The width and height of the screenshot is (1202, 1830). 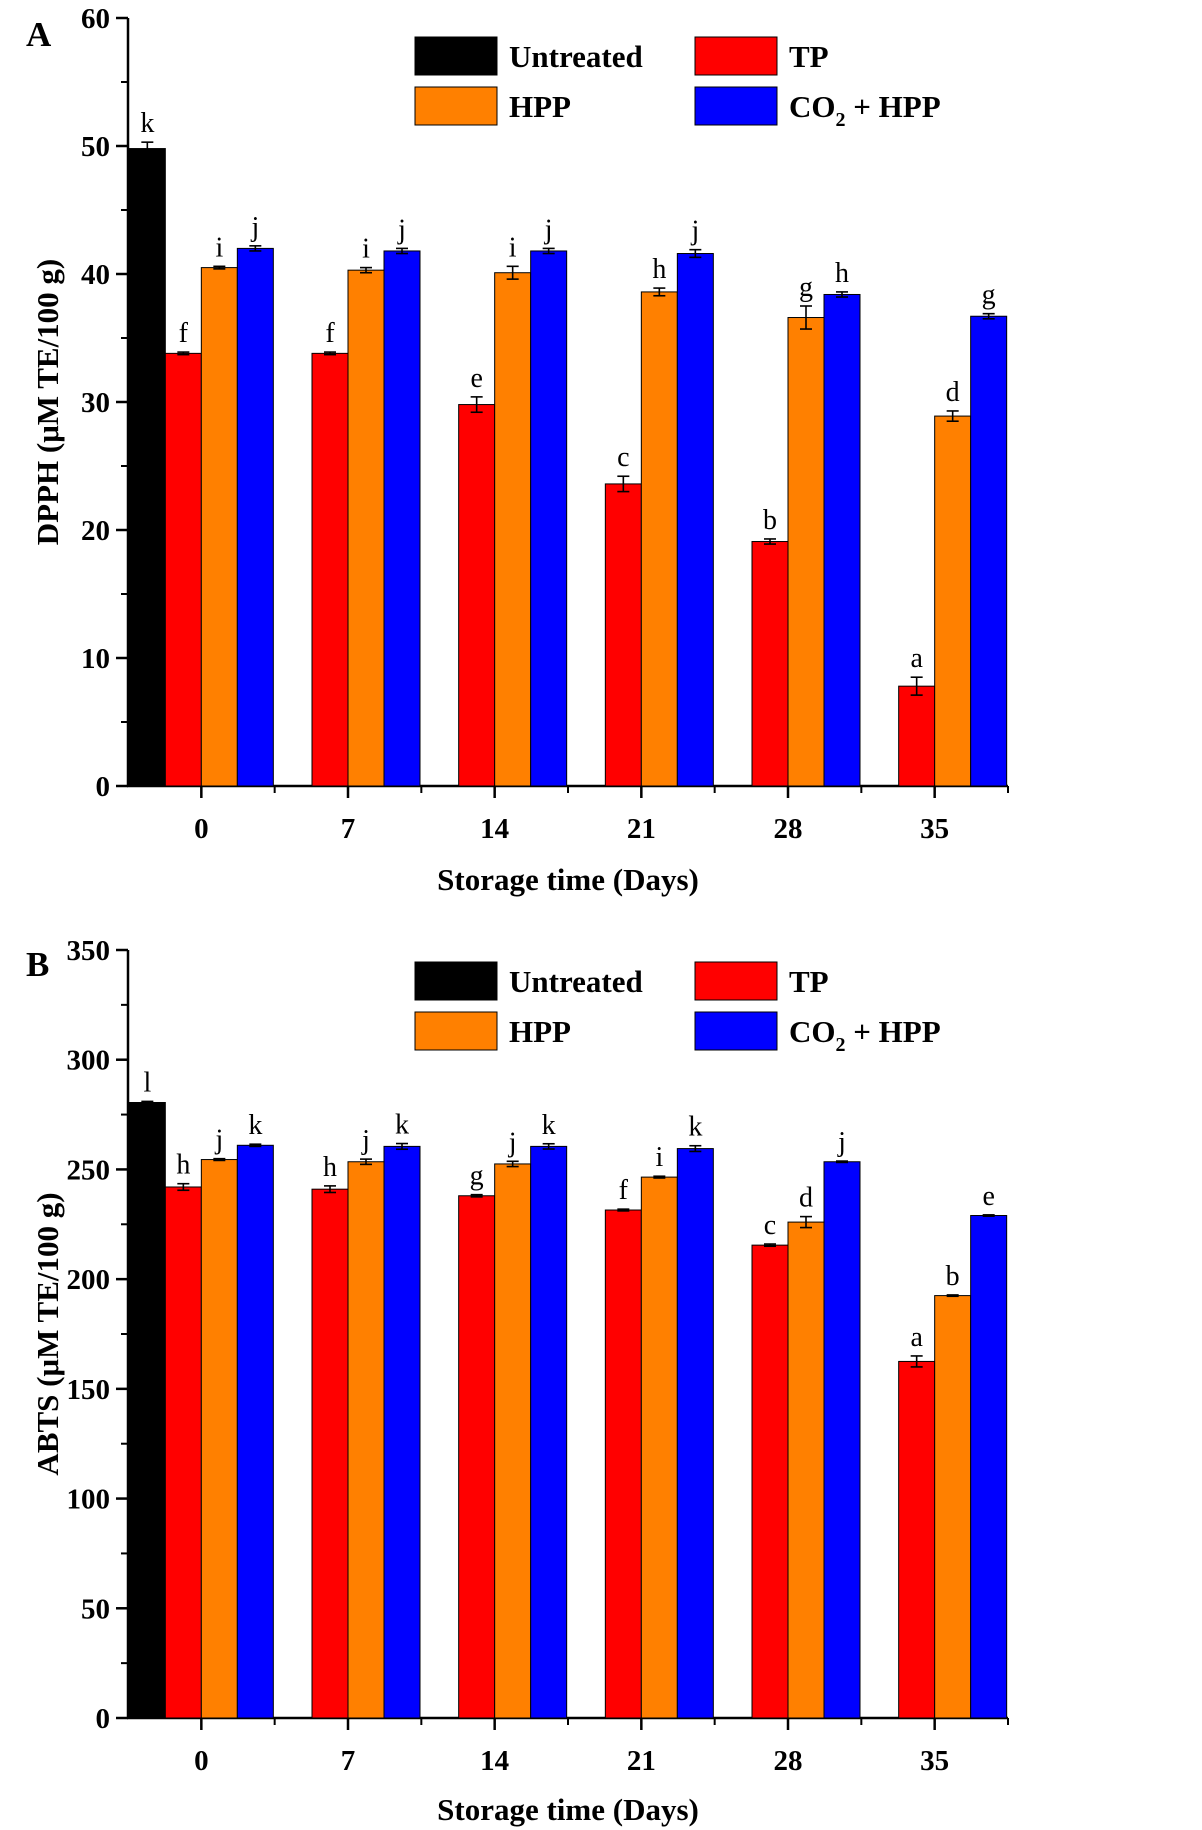 What do you see at coordinates (788, 829) in the screenshot?
I see `x-tick-label: 28` at bounding box center [788, 829].